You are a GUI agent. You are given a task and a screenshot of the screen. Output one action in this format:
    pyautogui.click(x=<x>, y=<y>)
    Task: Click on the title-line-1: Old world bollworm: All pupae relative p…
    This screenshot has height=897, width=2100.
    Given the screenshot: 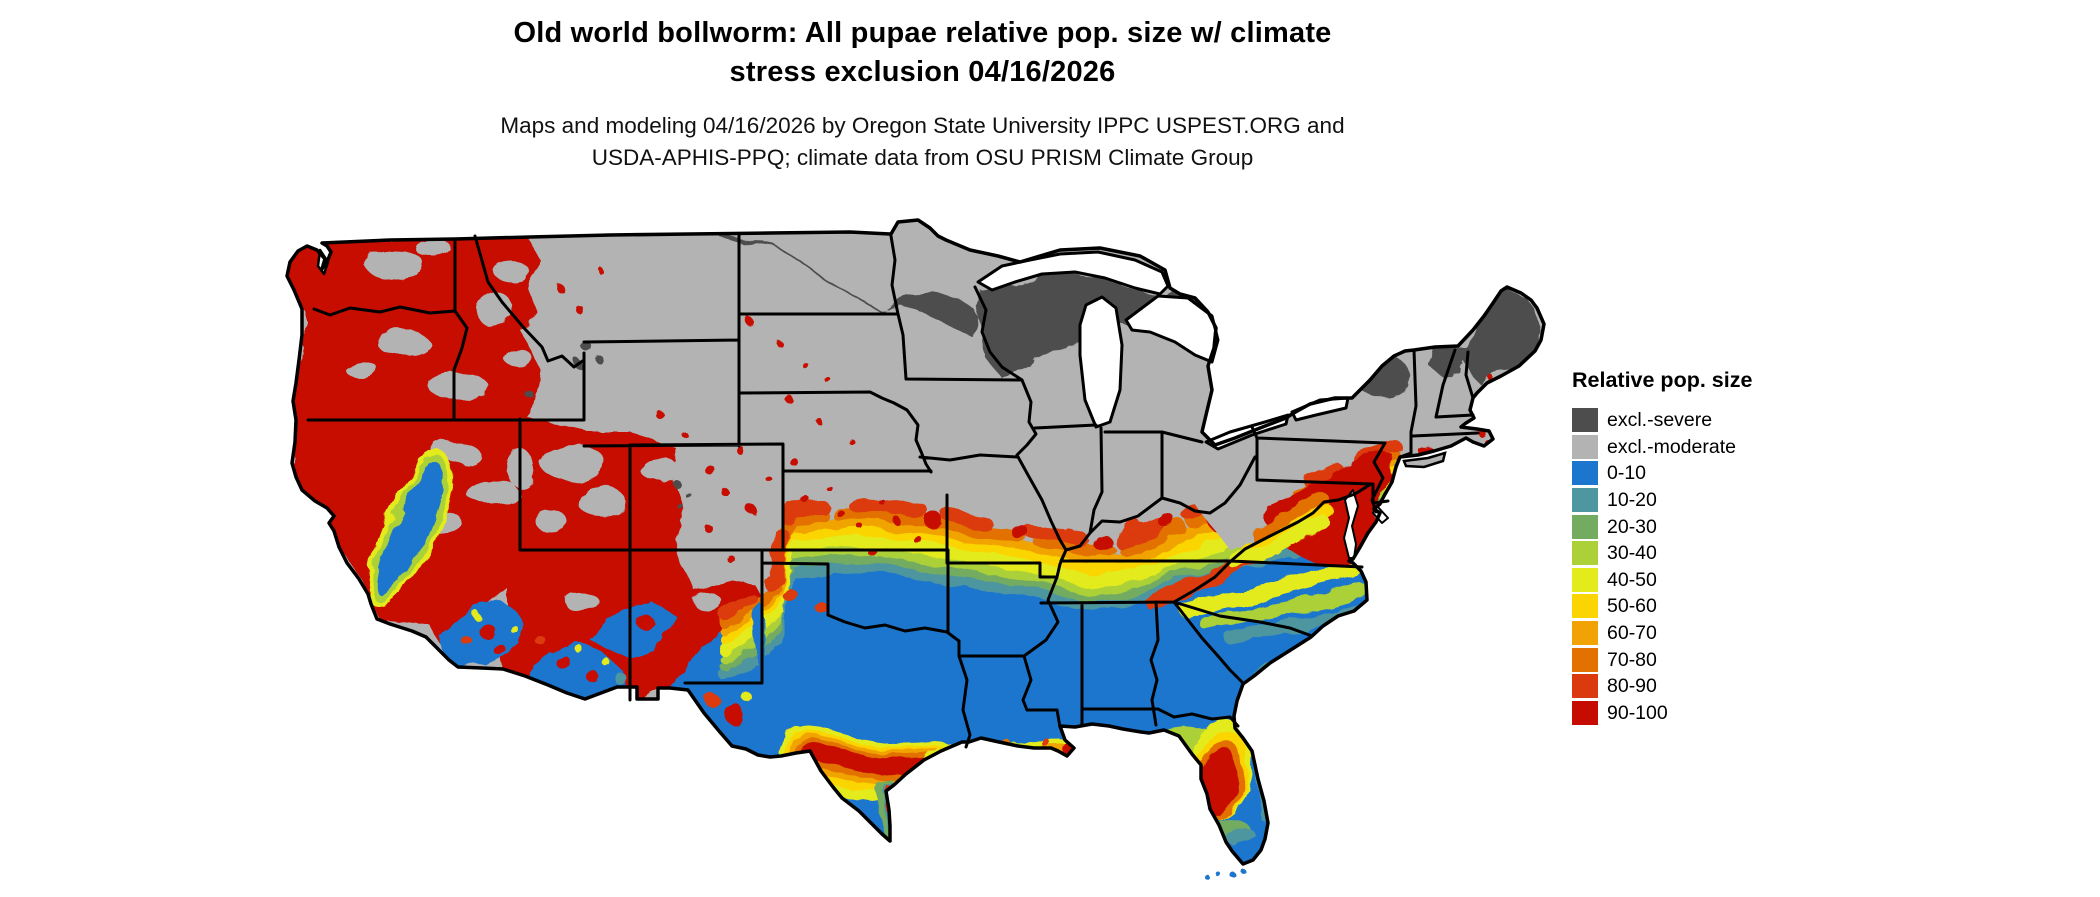 What is the action you would take?
    pyautogui.click(x=922, y=33)
    